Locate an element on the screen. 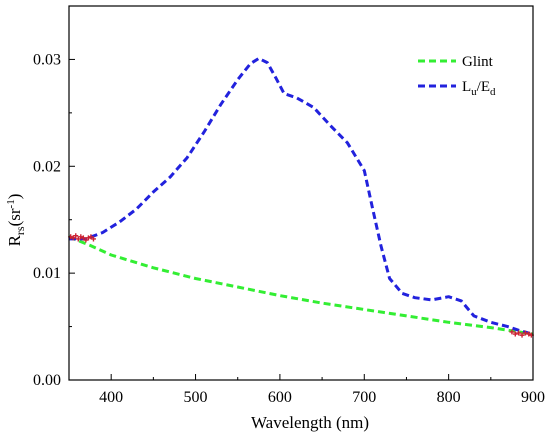 This screenshot has height=443, width=550. x-tick-label: 900 is located at coordinates (533, 397).